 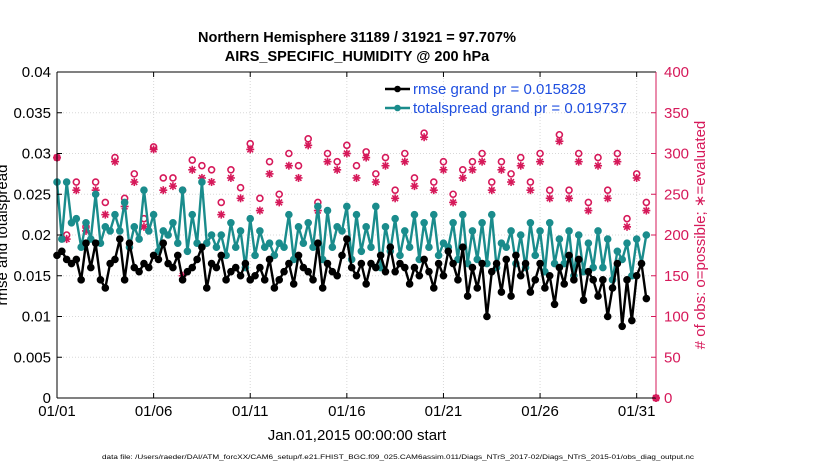 What do you see at coordinates (36, 317) in the screenshot?
I see `y-tick-label-left: 0.01` at bounding box center [36, 317].